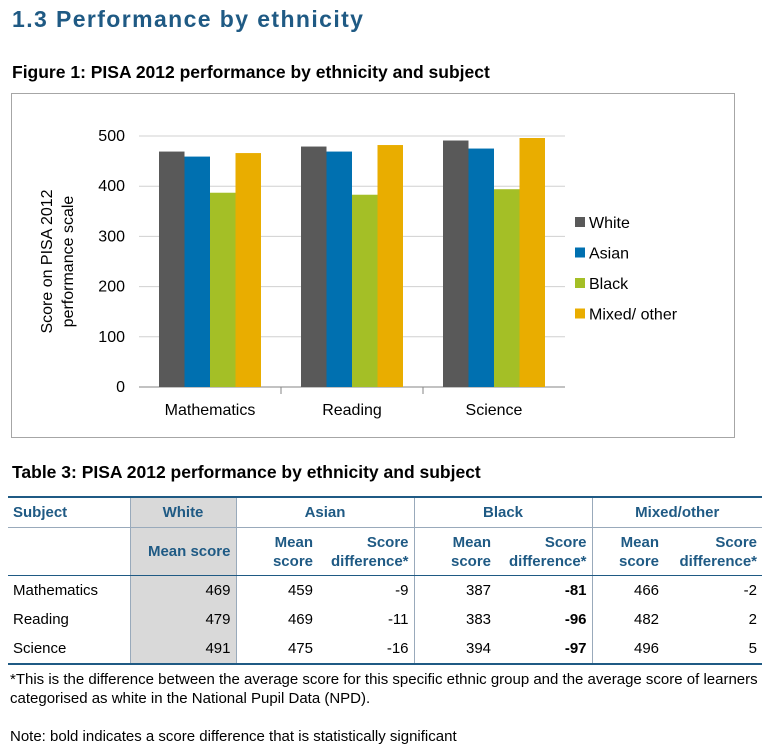  What do you see at coordinates (609, 223) in the screenshot?
I see `legend-label: White` at bounding box center [609, 223].